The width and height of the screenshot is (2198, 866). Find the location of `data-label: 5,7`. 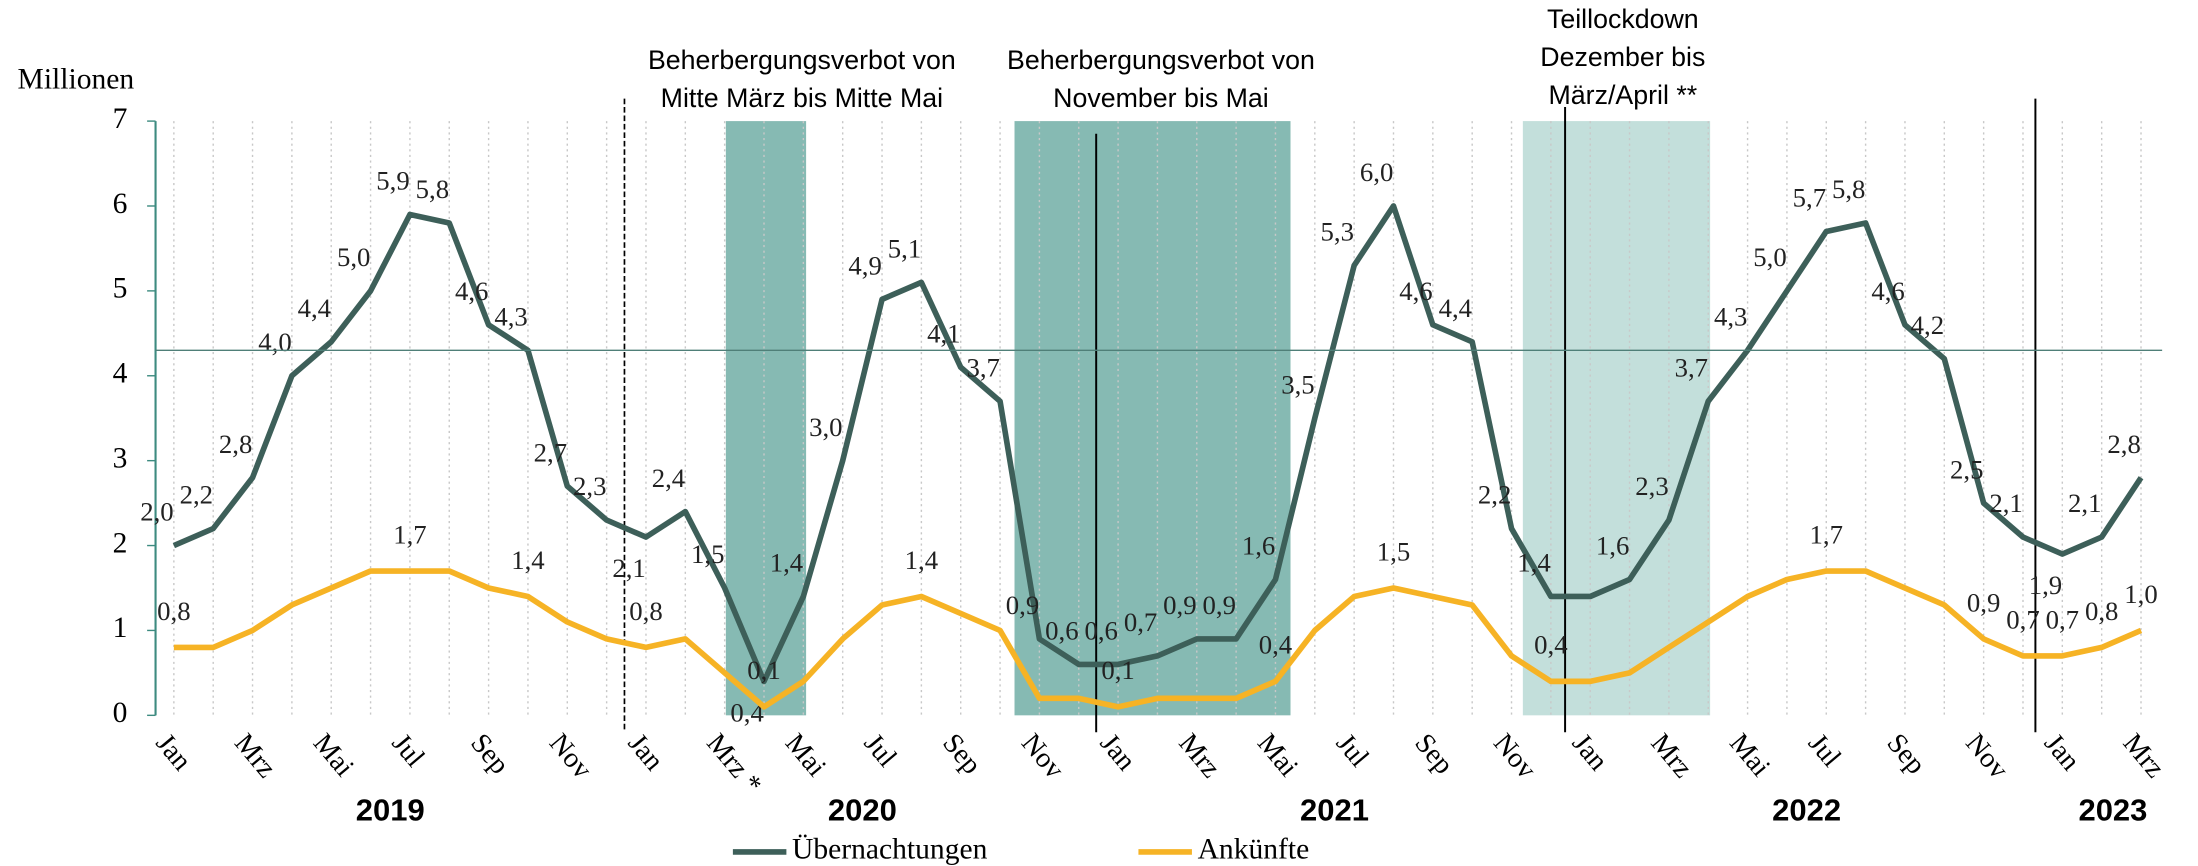

data-label: 5,7 is located at coordinates (1809, 198).